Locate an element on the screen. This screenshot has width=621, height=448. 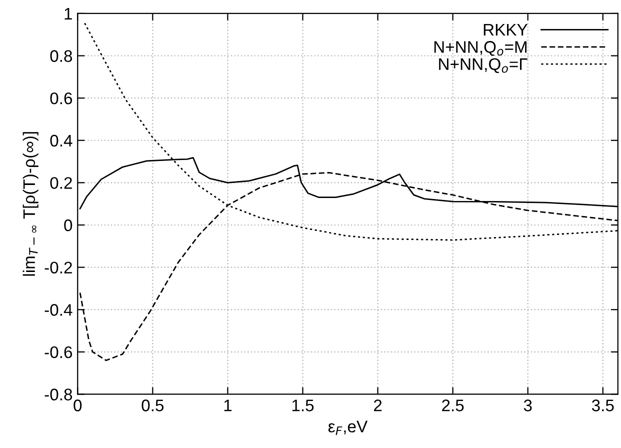
y-tick-label: 0.8 is located at coordinates (61, 56).